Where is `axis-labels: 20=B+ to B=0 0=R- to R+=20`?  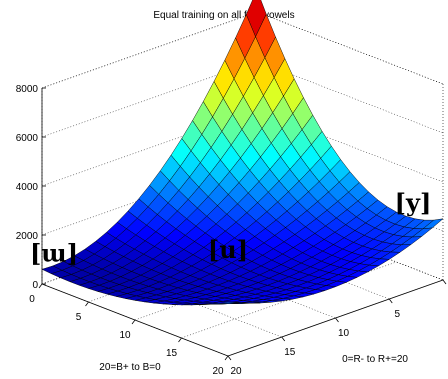
axis-labels: 20=B+ to B=0 0=R- to R+=20 is located at coordinates (253, 363).